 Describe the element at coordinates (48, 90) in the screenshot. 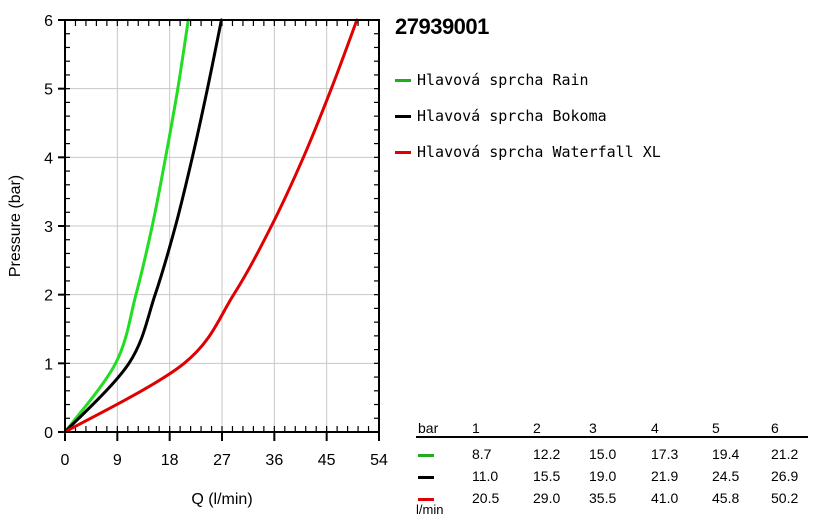

I see `y-tick-label: 5` at that location.